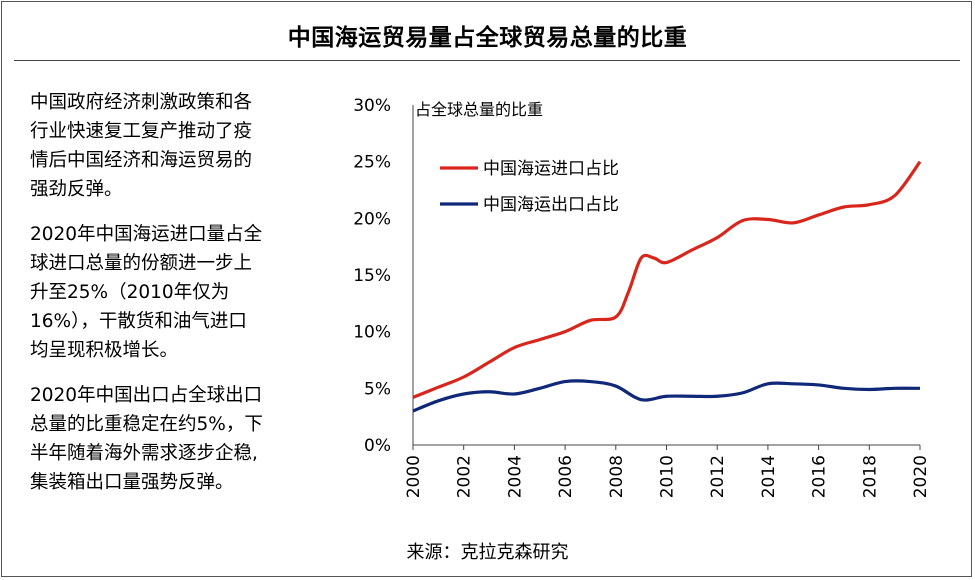 This screenshot has width=975, height=580. Describe the element at coordinates (479, 109) in the screenshot. I see `y-axis-label: 占全球总量的比重` at that location.